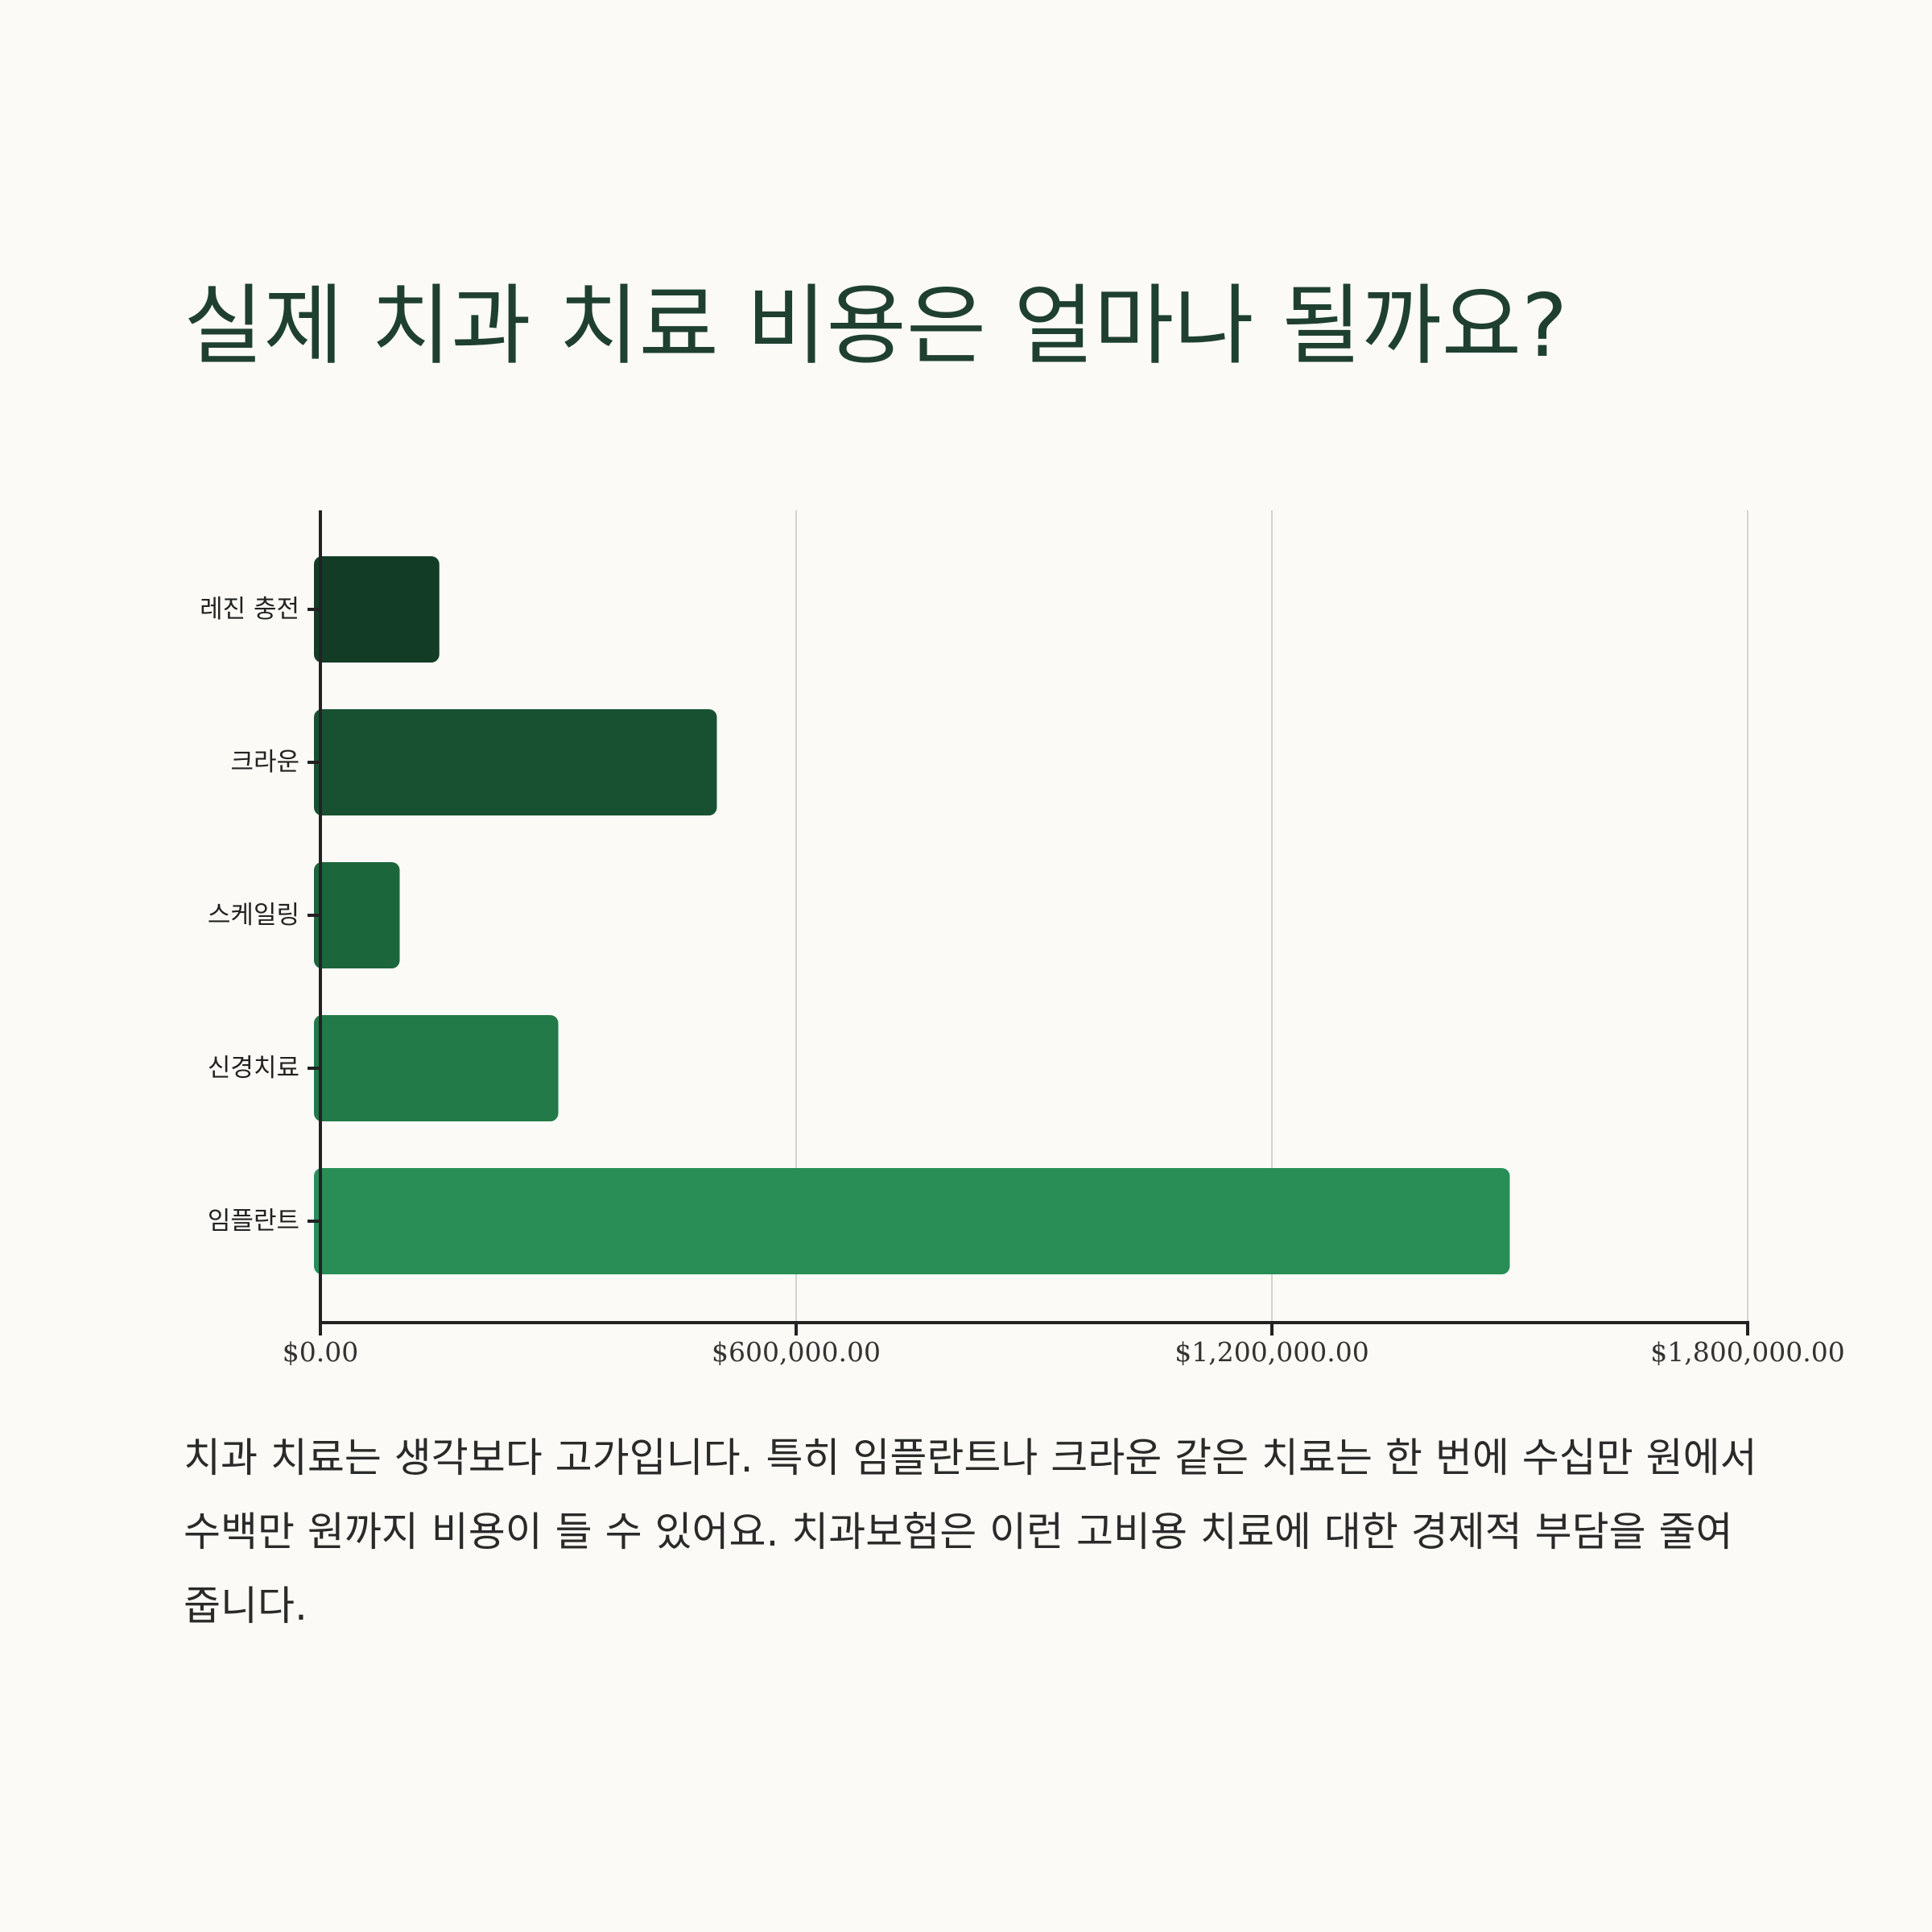 The height and width of the screenshot is (1932, 1932). I want to click on x-tick-label: $0.00, so click(320, 1352).